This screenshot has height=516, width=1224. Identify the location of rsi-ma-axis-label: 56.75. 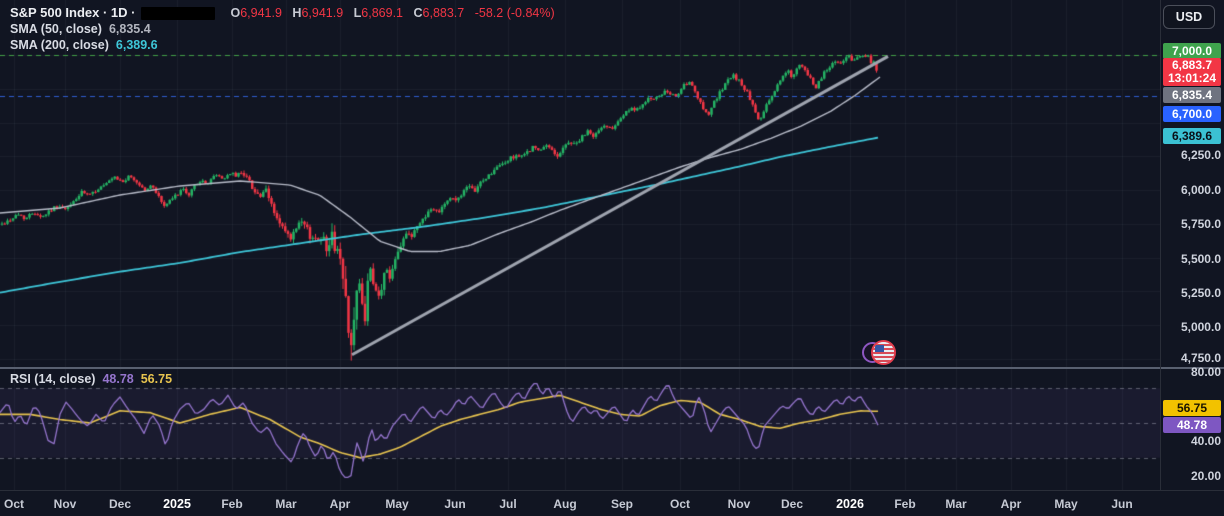
(1192, 408).